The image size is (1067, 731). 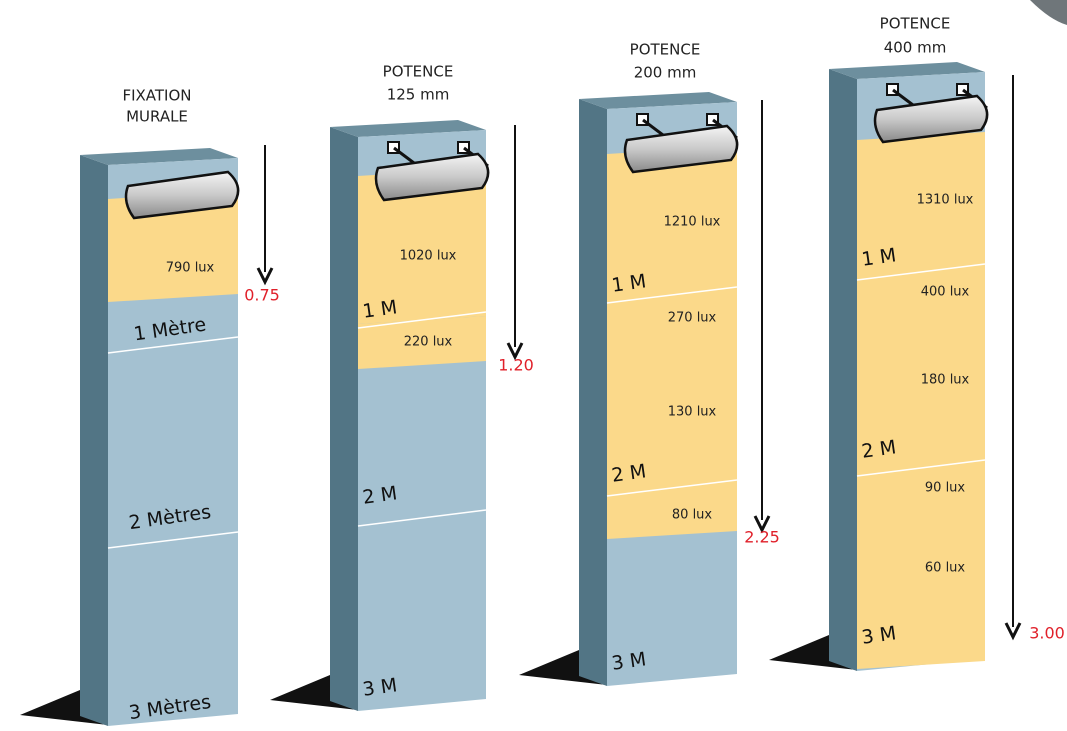 What do you see at coordinates (692, 515) in the screenshot?
I see `lux-label: 80 lux` at bounding box center [692, 515].